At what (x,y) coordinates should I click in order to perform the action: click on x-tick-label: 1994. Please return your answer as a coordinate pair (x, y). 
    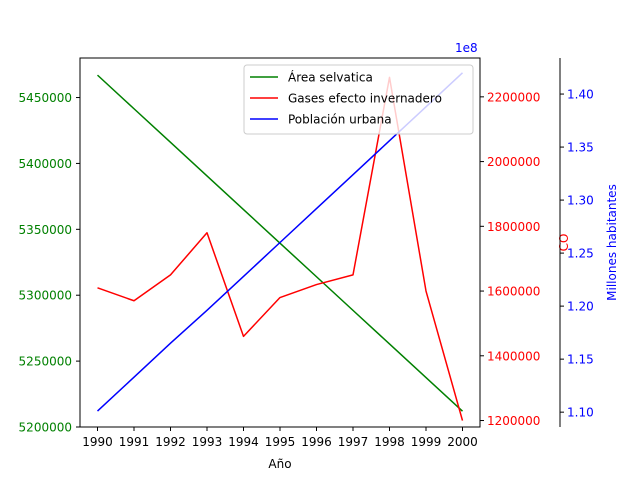
    Looking at the image, I should click on (243, 442).